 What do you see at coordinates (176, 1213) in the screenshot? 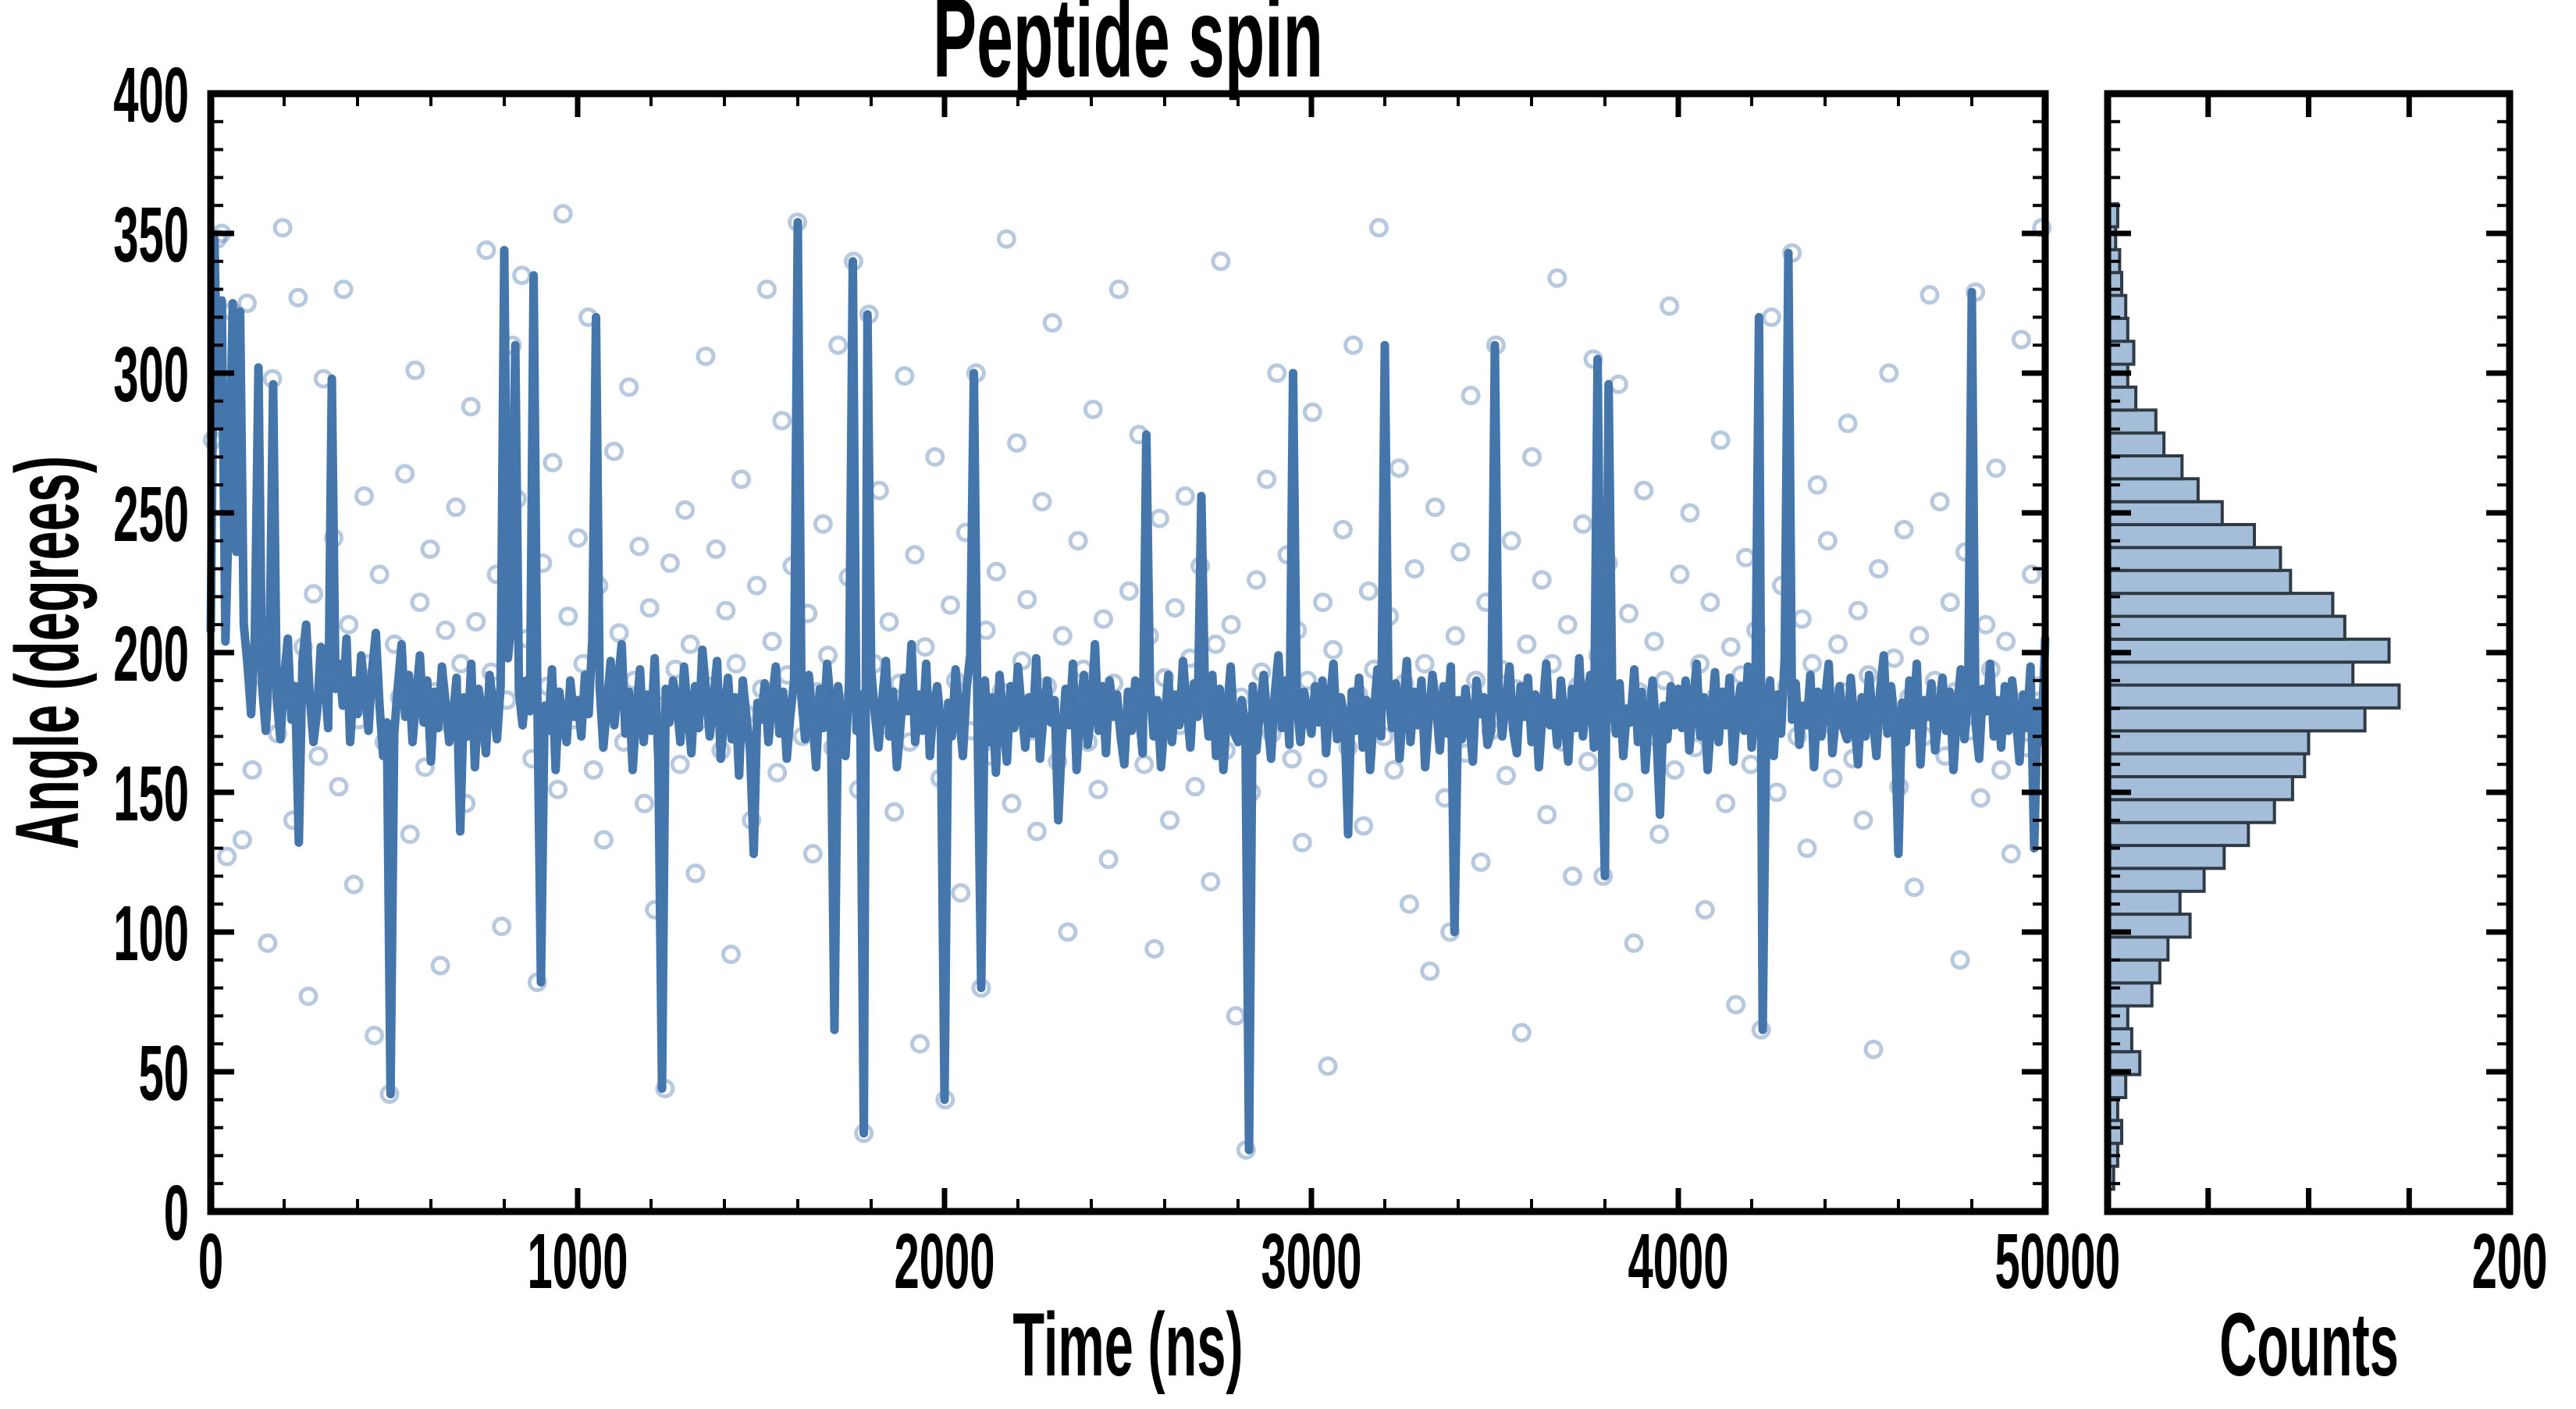
I see `y-tick-label: 0` at bounding box center [176, 1213].